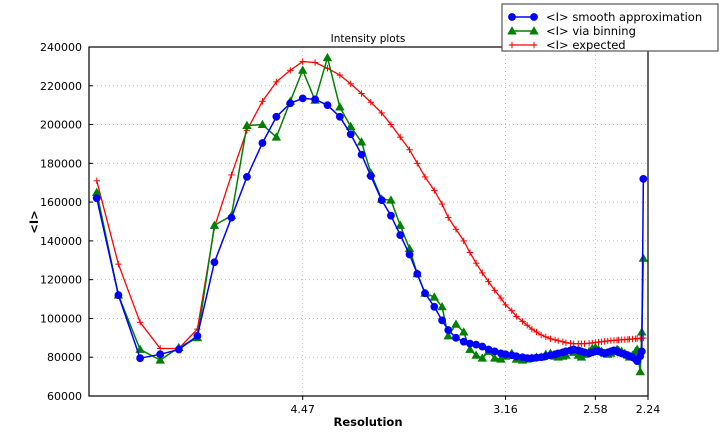 Image resolution: width=720 pixels, height=444 pixels. I want to click on y-tick-label: 240000, so click(61, 47).